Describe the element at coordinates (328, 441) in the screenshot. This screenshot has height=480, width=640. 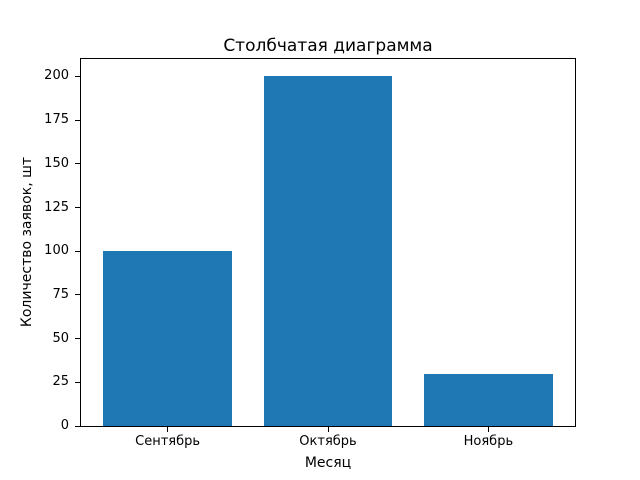
I see `x-tick-label: Октябрь` at that location.